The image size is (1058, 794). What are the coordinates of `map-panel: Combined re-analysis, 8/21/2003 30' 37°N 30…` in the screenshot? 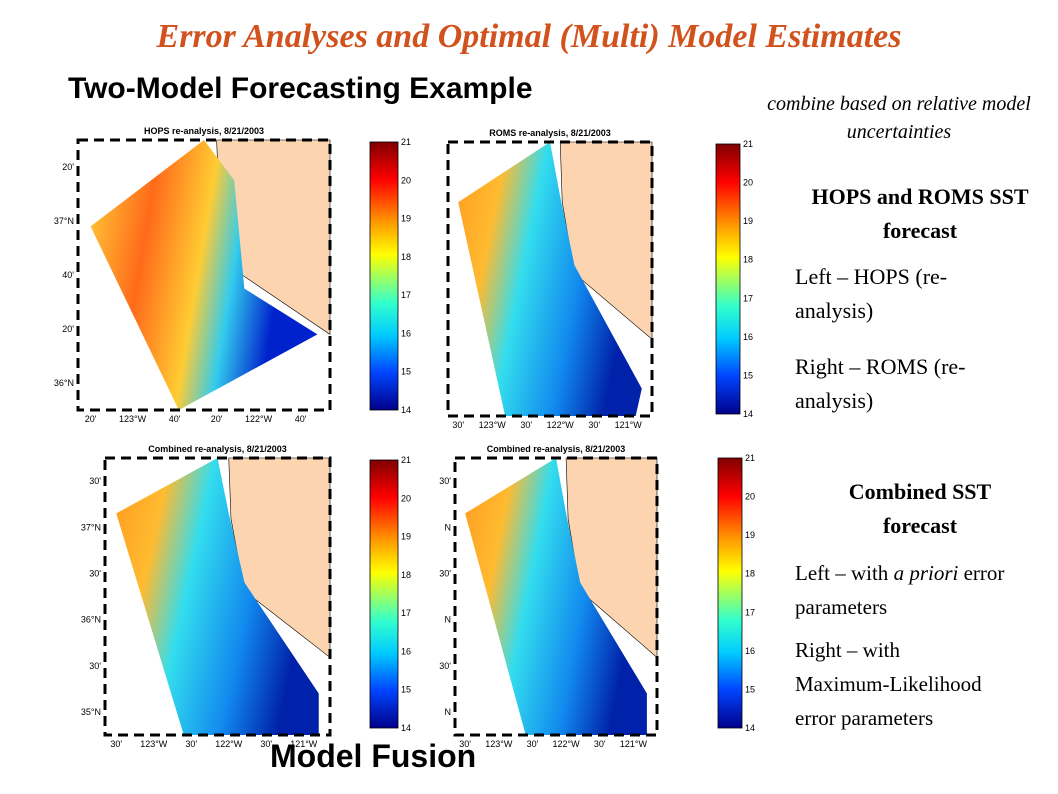 It's located at (246, 596).